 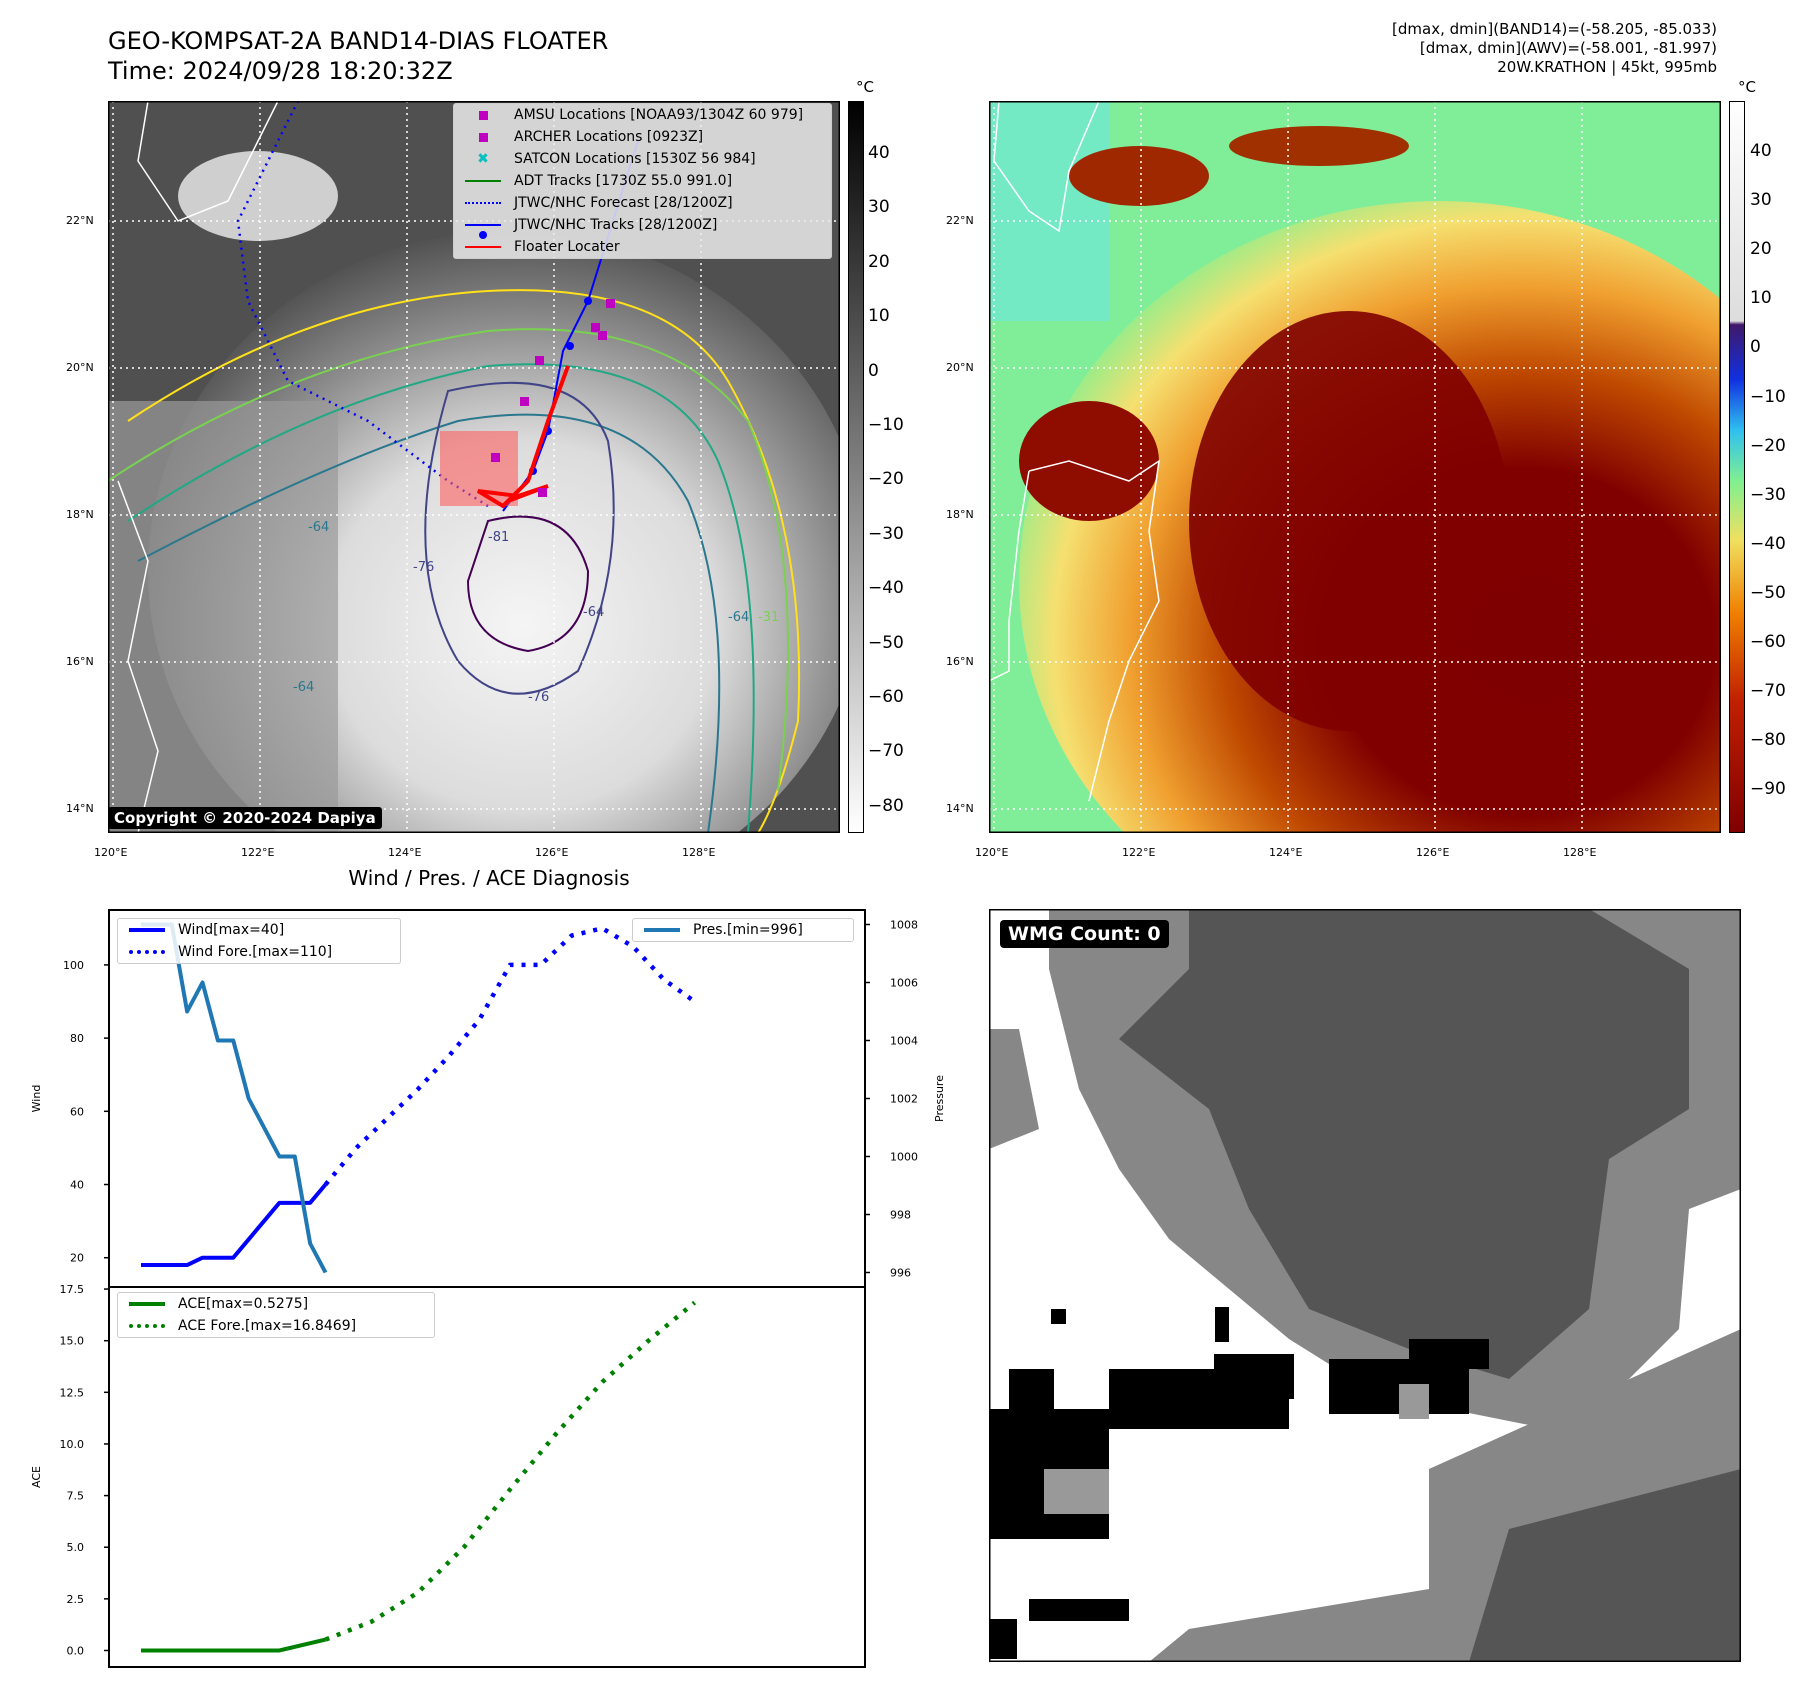 I want to click on y-axis-label: ACE, so click(x=36, y=1477).